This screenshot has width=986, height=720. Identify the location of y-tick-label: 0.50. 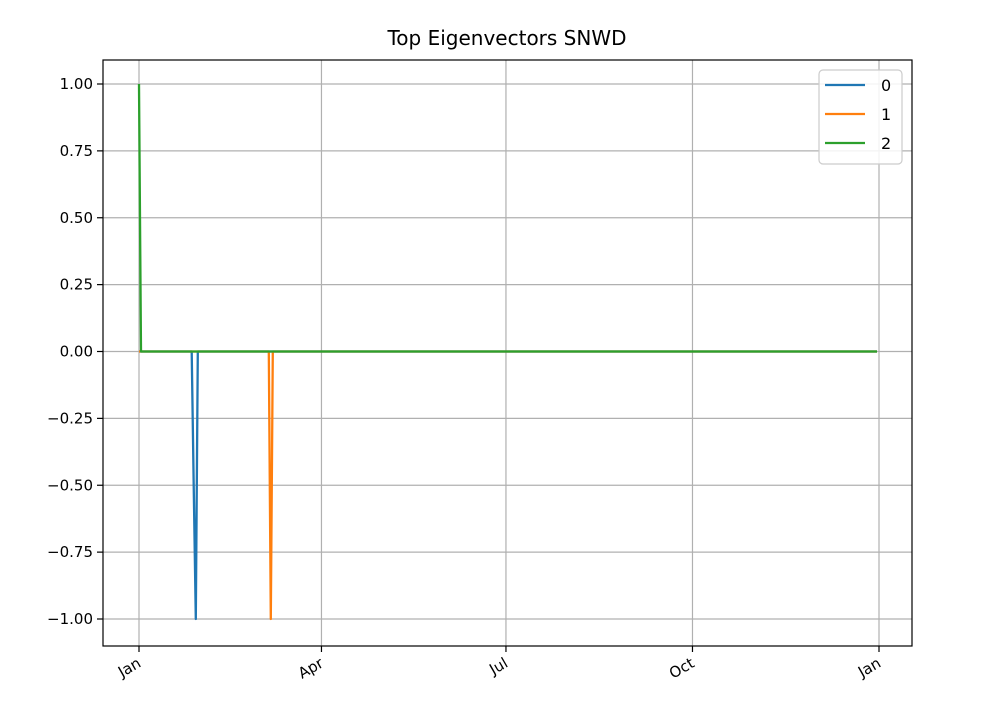
(76, 218).